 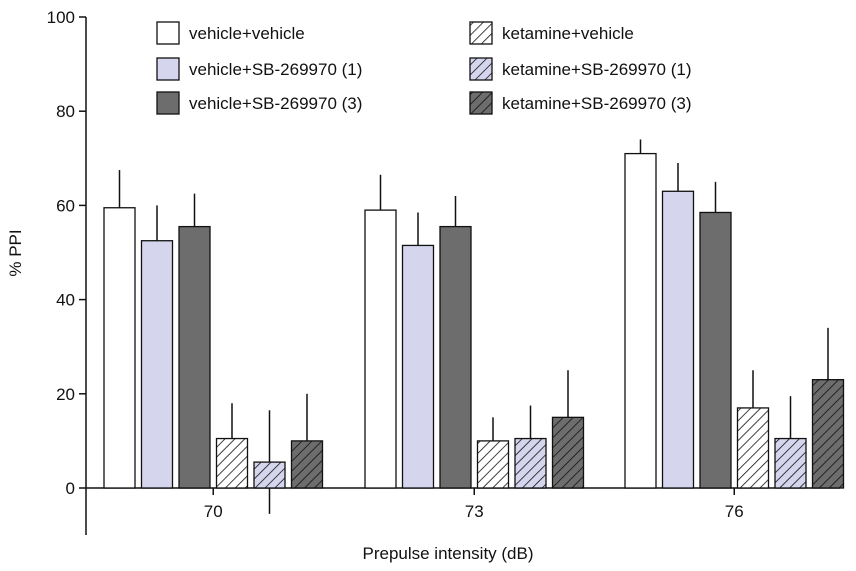 I want to click on legend-label: ketamine+vehicle, so click(x=568, y=33).